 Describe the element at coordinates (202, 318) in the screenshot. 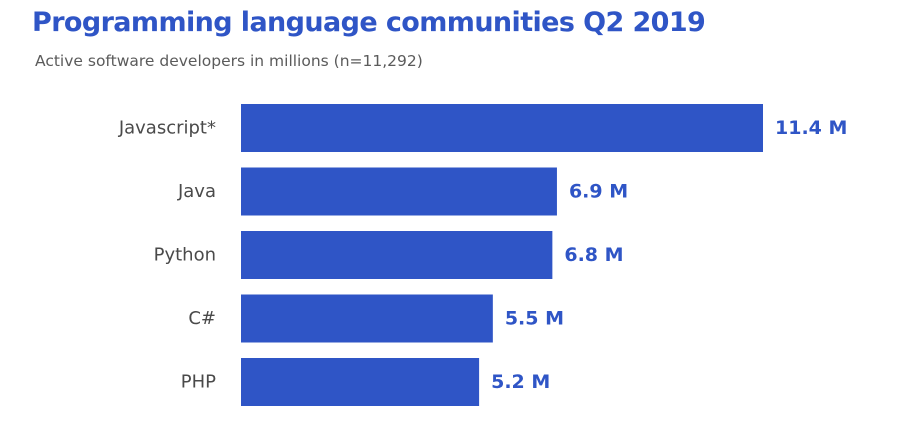

I see `category-label-3: C#` at that location.